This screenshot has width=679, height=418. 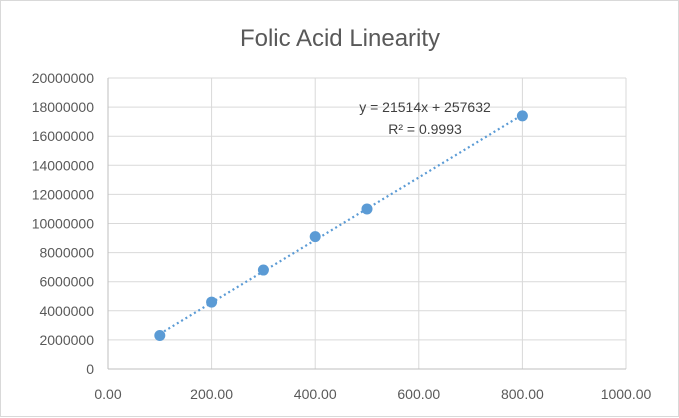 What do you see at coordinates (66, 253) in the screenshot?
I see `y-tick-label: 8000000` at bounding box center [66, 253].